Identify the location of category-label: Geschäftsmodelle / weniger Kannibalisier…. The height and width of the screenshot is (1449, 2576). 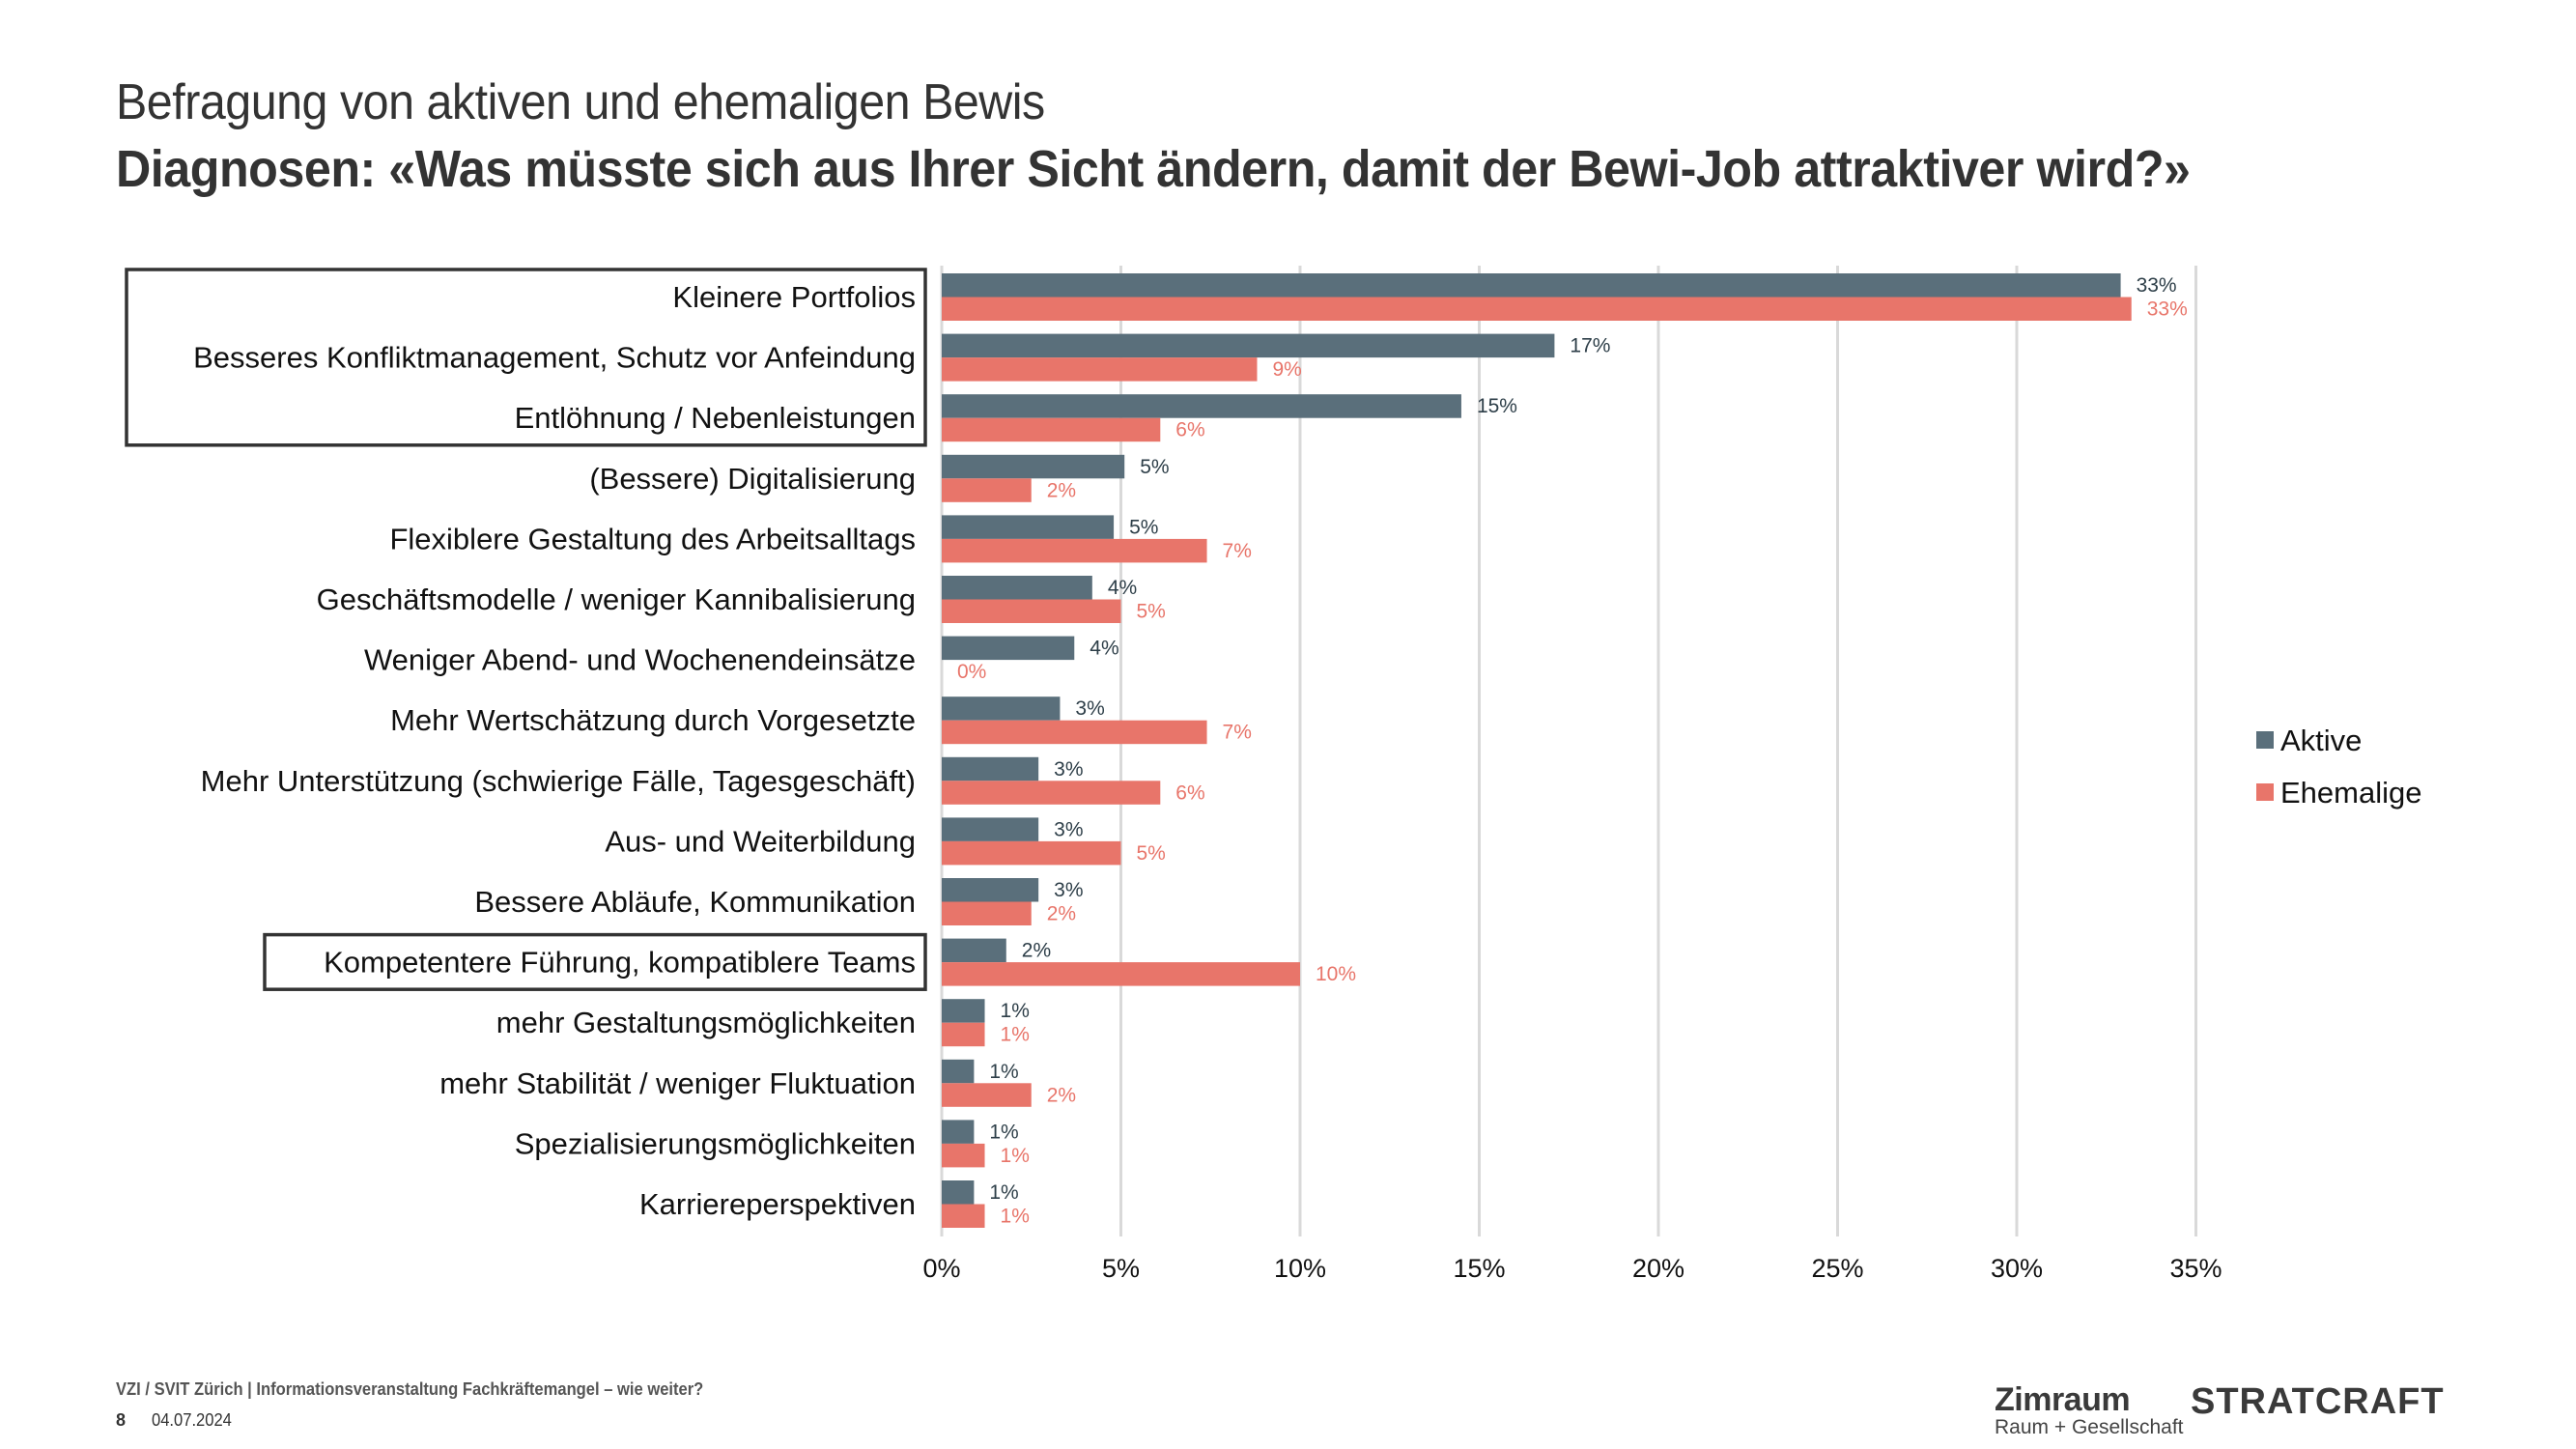
(616, 599).